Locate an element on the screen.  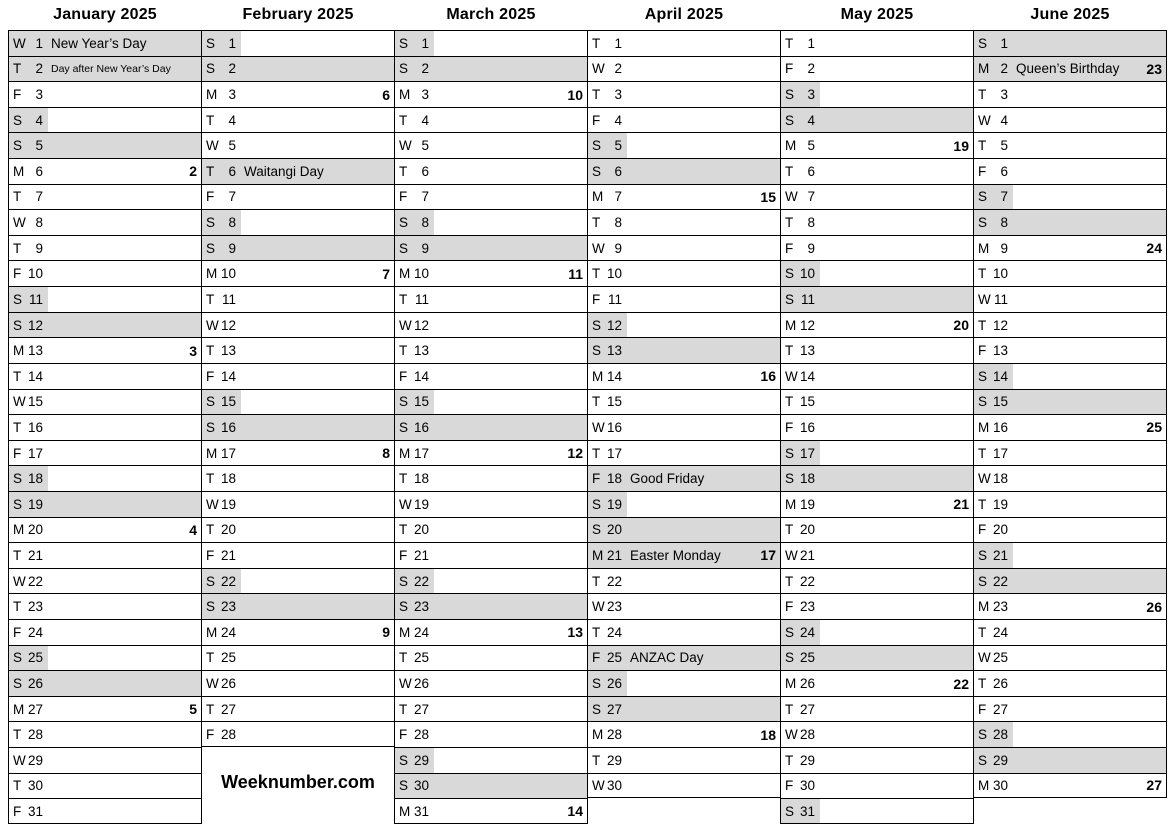
day-number: 8 is located at coordinates (811, 223).